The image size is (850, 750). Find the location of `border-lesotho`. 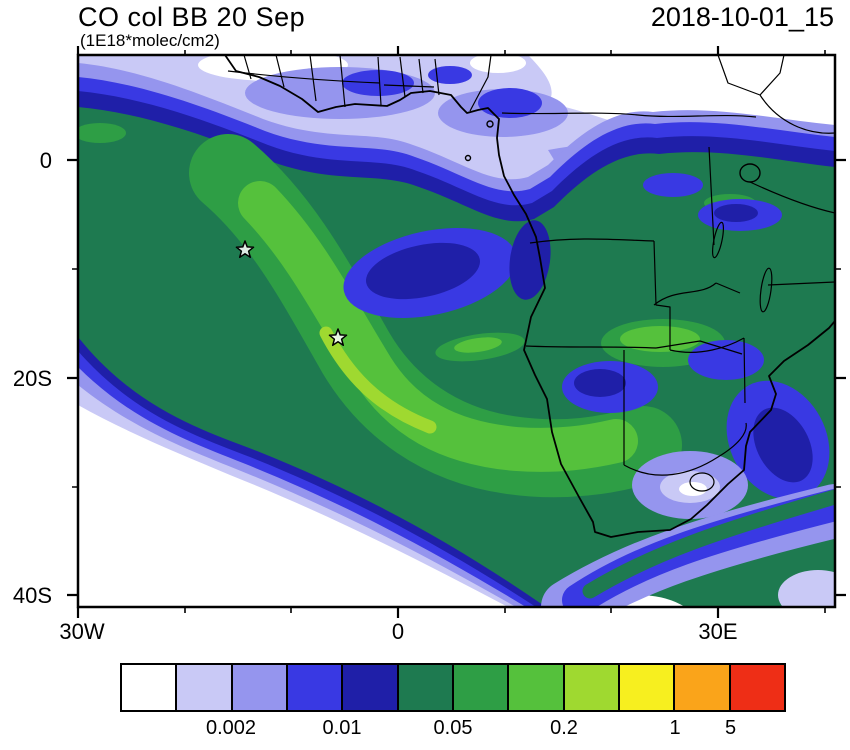

border-lesotho is located at coordinates (702, 482).